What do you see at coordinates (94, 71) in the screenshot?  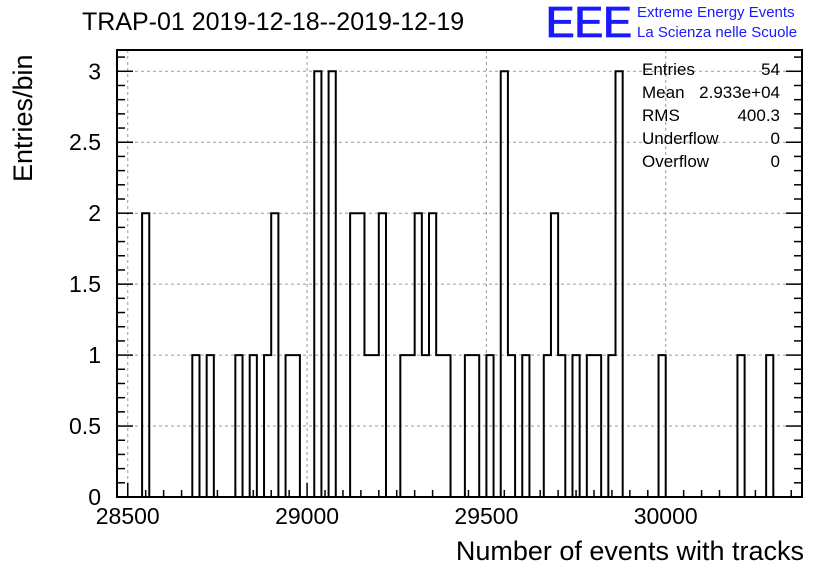 I see `y-tick-label: 3` at bounding box center [94, 71].